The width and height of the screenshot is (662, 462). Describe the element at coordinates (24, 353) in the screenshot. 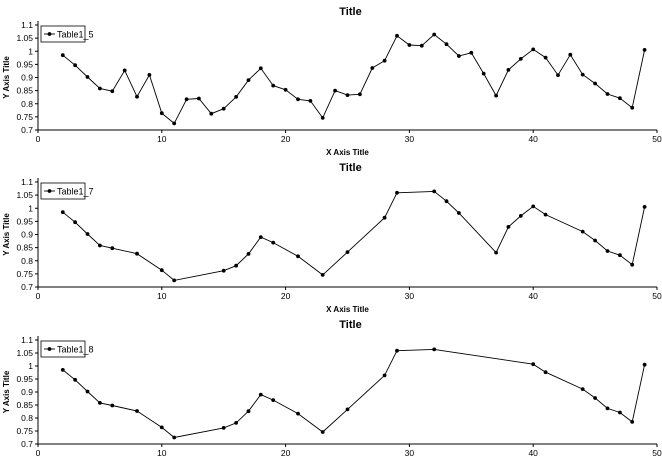

I see `y-tick-label: 1.05` at that location.